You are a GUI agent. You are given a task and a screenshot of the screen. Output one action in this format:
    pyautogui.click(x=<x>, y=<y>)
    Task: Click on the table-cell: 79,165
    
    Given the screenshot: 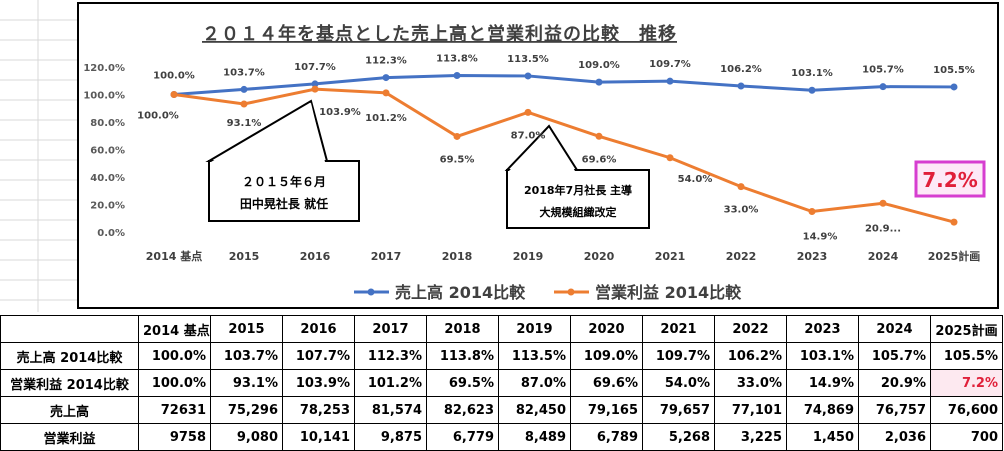 What is the action you would take?
    pyautogui.click(x=606, y=410)
    